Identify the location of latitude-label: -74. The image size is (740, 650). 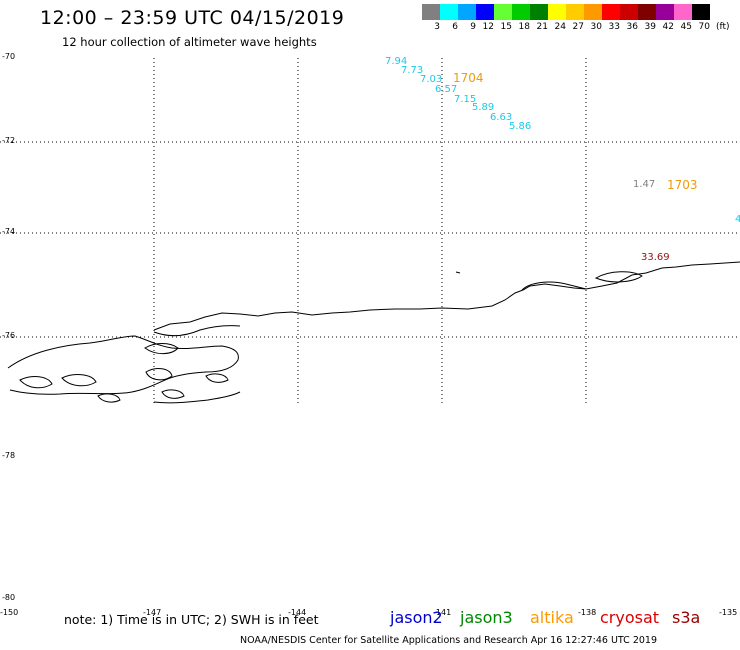
(9, 231).